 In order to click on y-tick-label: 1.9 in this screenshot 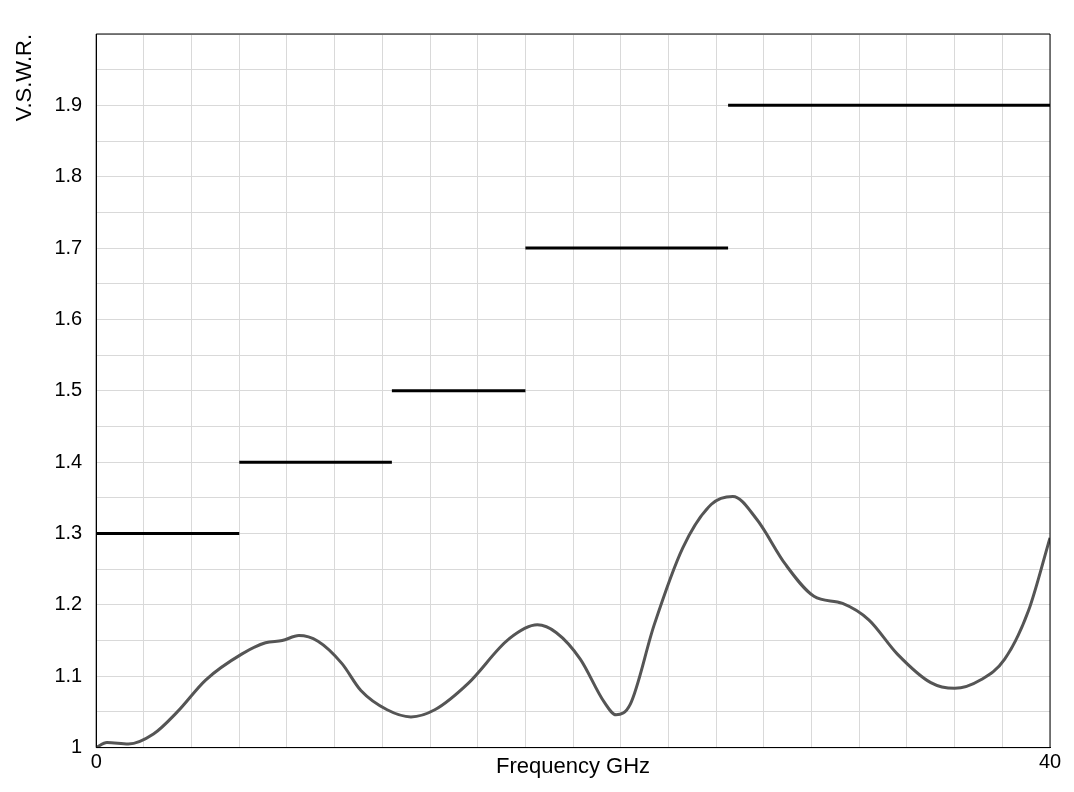, I will do `click(68, 103)`.